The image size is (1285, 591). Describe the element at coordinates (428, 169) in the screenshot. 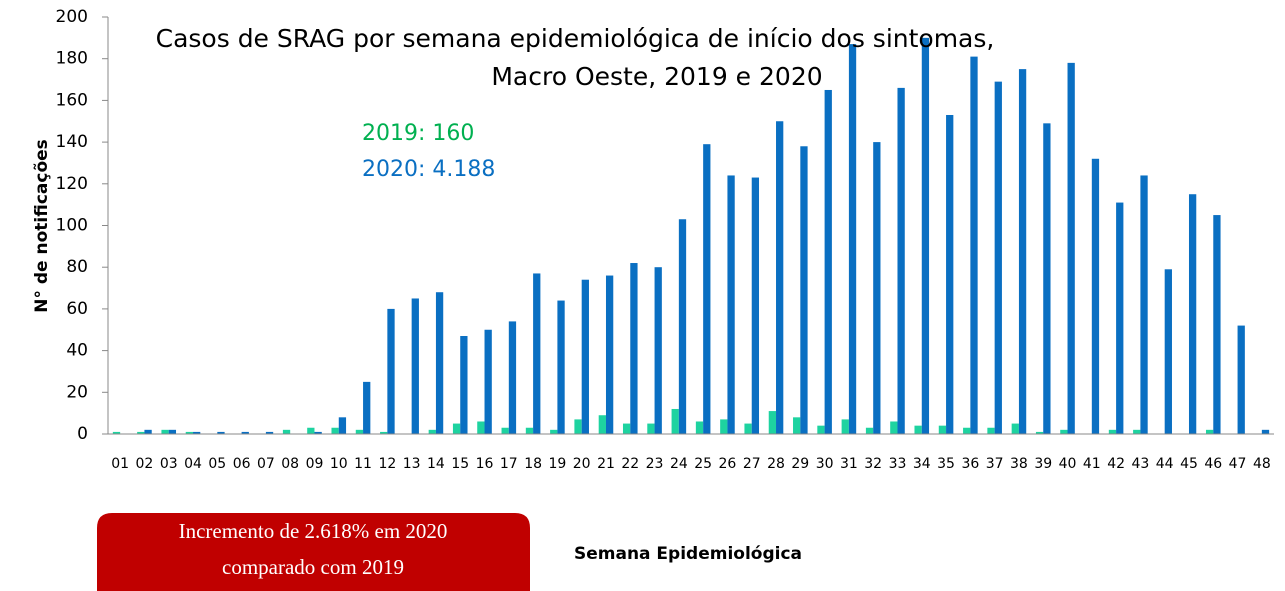

I see `annotation: 2020: 4.188` at that location.